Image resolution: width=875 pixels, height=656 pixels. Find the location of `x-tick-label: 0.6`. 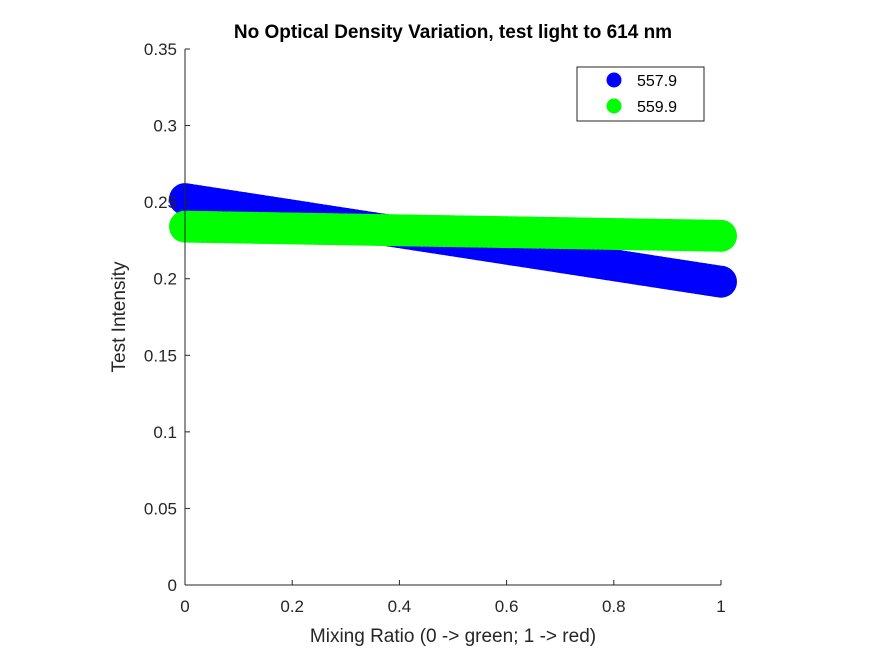

x-tick-label: 0.6 is located at coordinates (507, 606).